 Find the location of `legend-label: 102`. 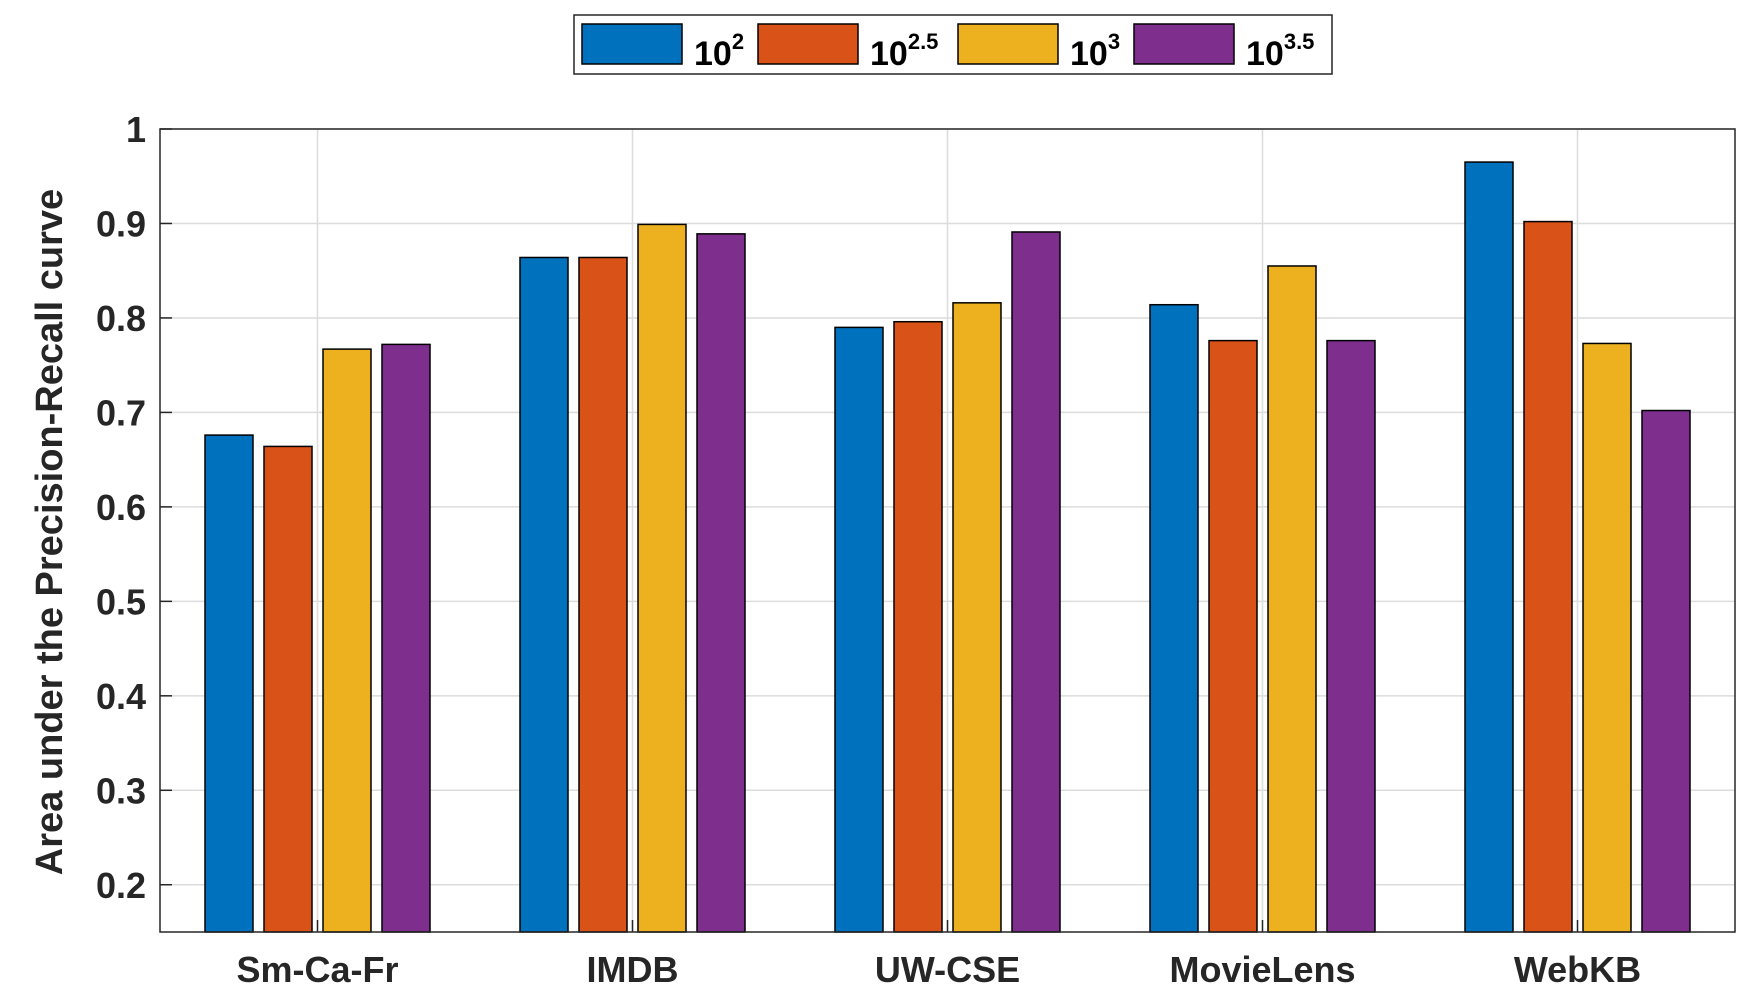

legend-label: 102 is located at coordinates (719, 51).